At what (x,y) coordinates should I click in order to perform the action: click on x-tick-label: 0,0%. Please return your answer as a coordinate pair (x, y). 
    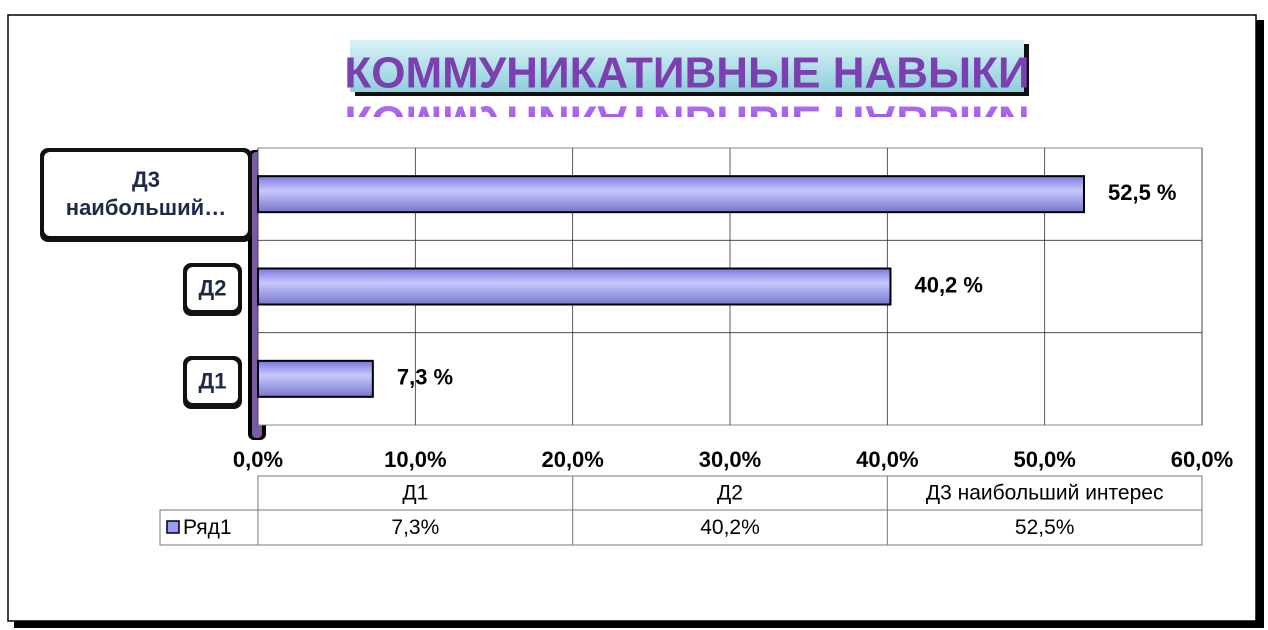
    Looking at the image, I should click on (258, 459).